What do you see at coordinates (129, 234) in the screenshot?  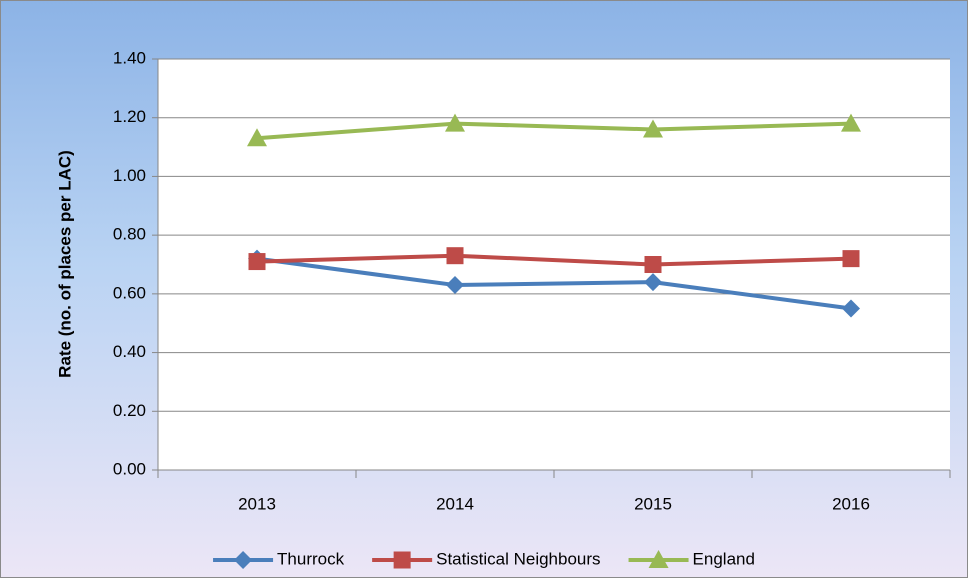 I see `y-tick-label: 0.80` at bounding box center [129, 234].